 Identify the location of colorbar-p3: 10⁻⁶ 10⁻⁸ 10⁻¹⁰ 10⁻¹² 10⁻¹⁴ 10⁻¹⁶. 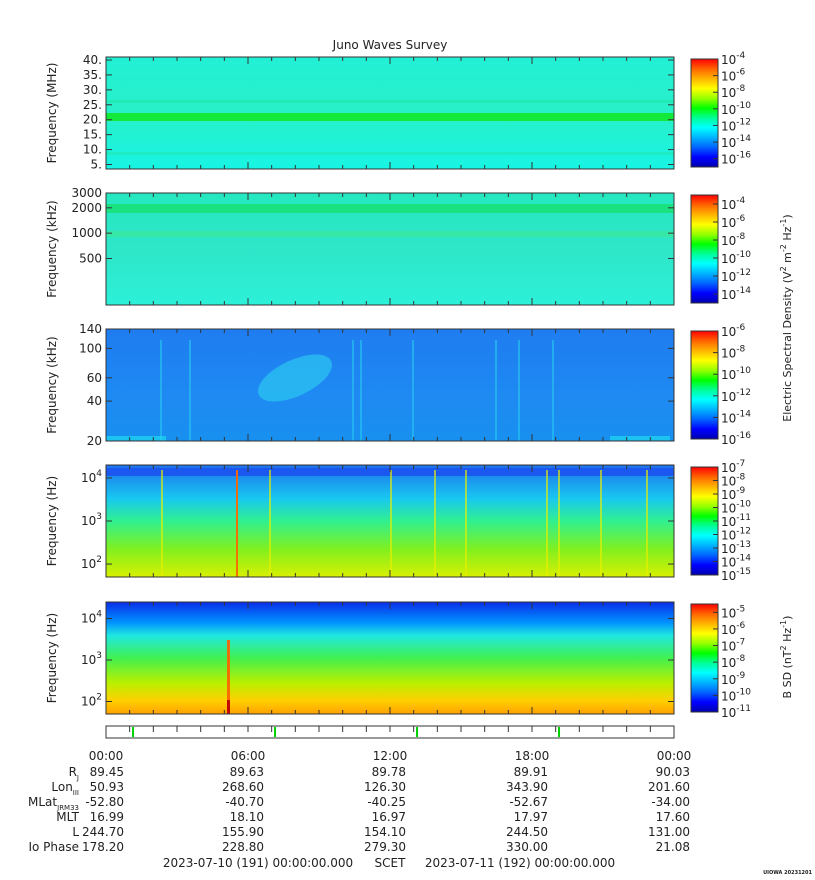
(720, 385).